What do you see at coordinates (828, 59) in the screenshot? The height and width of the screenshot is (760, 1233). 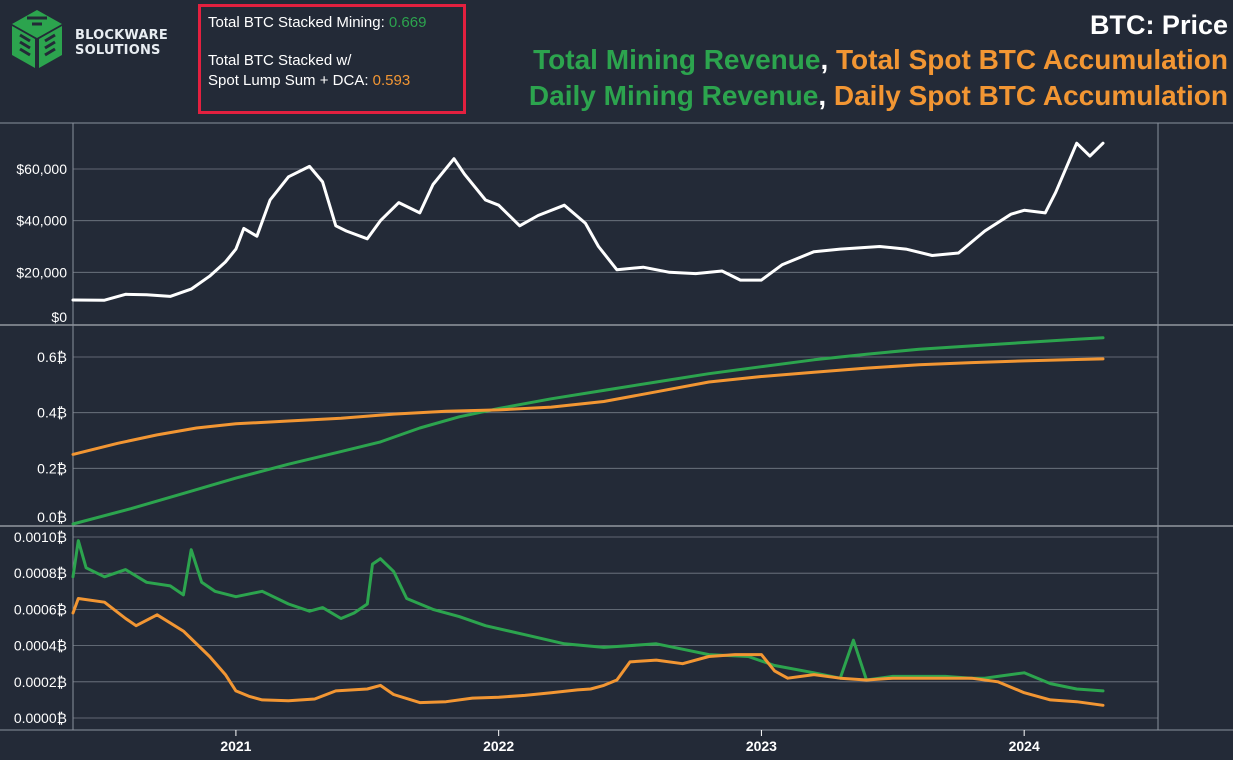 I see `title-sep-1: ,` at bounding box center [828, 59].